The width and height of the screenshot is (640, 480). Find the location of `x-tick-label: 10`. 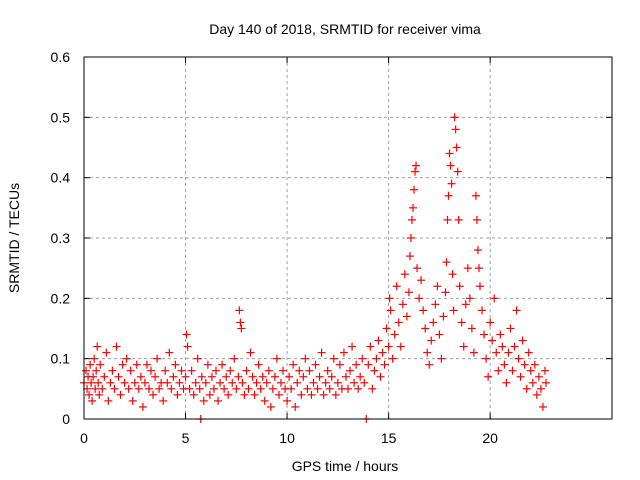

x-tick-label: 10 is located at coordinates (287, 438).